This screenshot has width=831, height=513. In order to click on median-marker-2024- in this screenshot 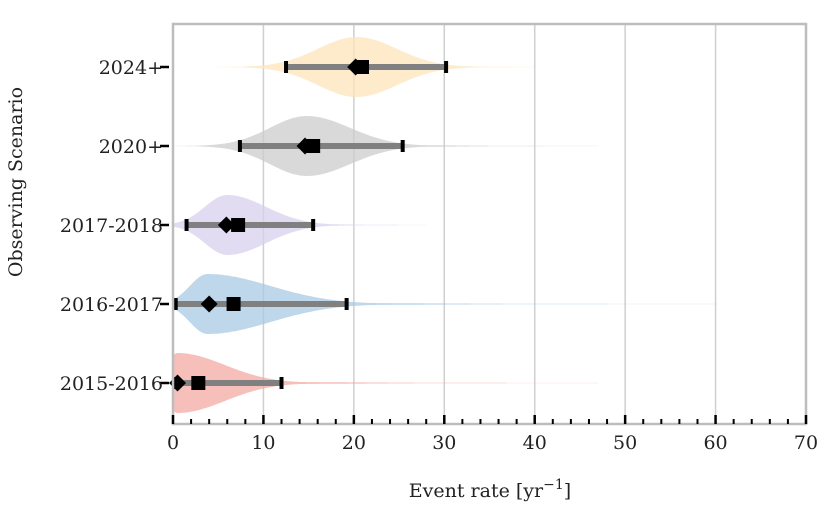, I will do `click(356, 67)`.